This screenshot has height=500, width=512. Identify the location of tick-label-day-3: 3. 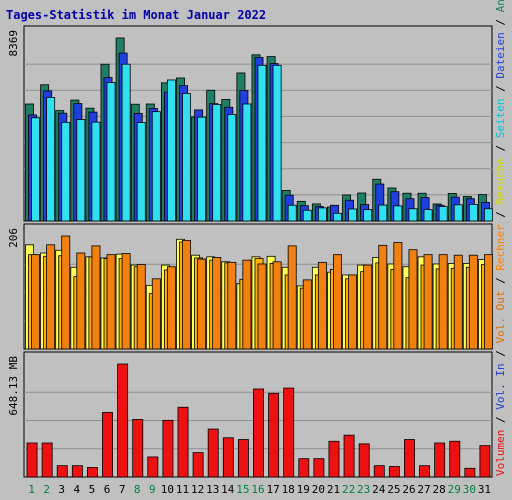
(61, 489).